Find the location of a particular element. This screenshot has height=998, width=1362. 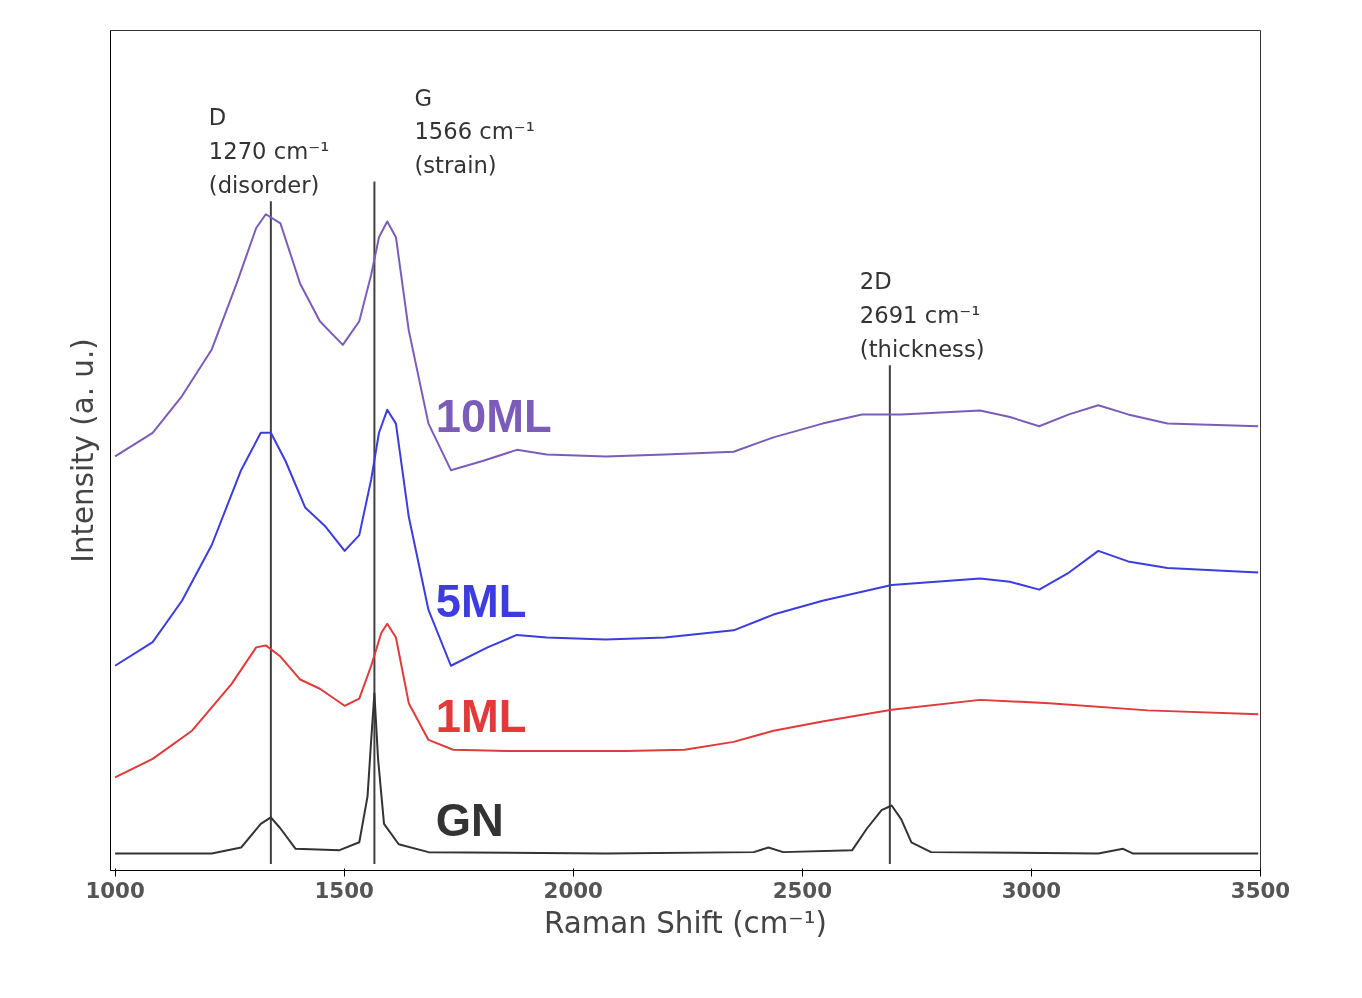

ref-line-label: 2D 2691 cm⁻¹ (thickness) is located at coordinates (922, 315).